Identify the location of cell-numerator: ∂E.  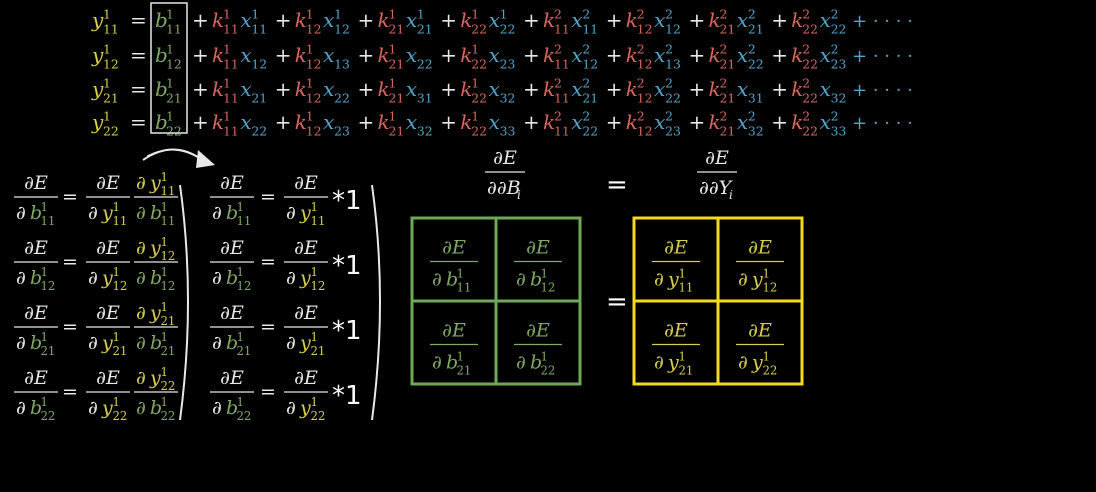
(454, 248).